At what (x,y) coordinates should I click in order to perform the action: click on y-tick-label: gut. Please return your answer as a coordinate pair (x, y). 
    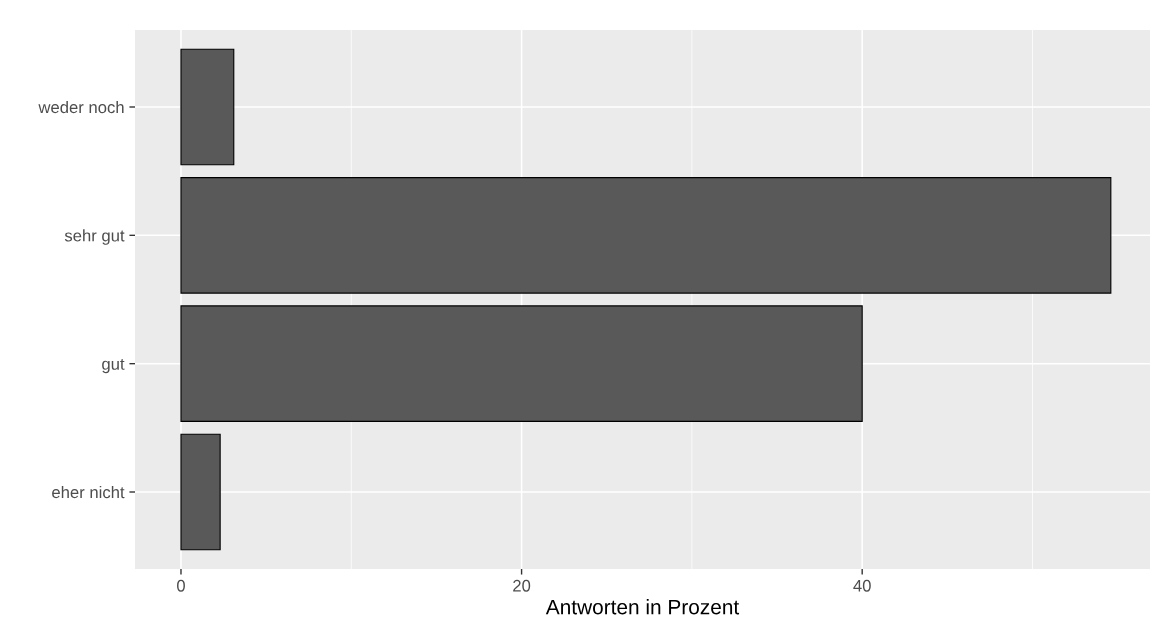
    Looking at the image, I should click on (113, 366).